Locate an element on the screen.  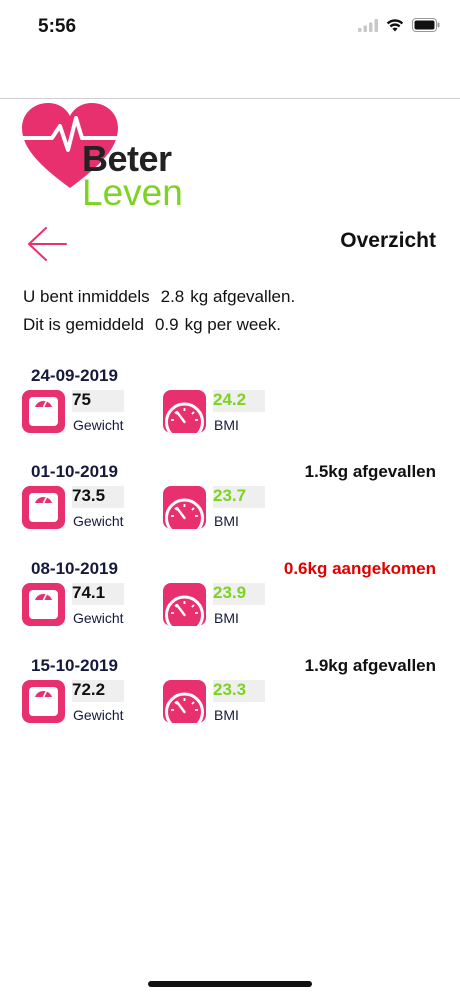
wifi-icon is located at coordinates (395, 27).